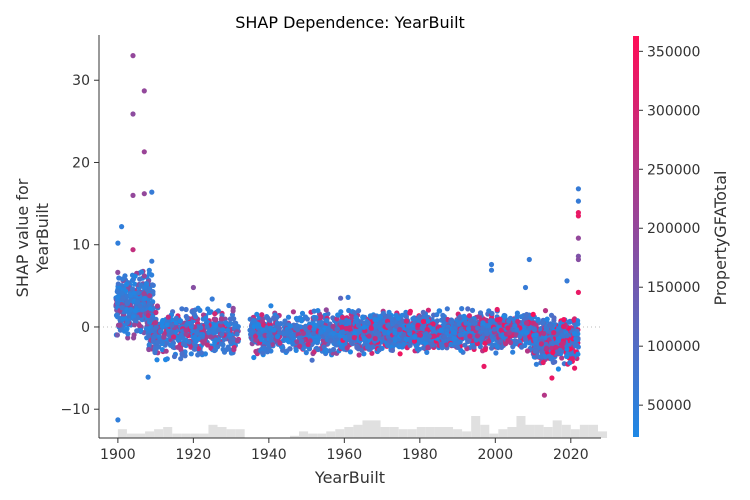 The image size is (750, 500). What do you see at coordinates (673, 52) in the screenshot?
I see `colorbar-tick-label: 350000` at bounding box center [673, 52].